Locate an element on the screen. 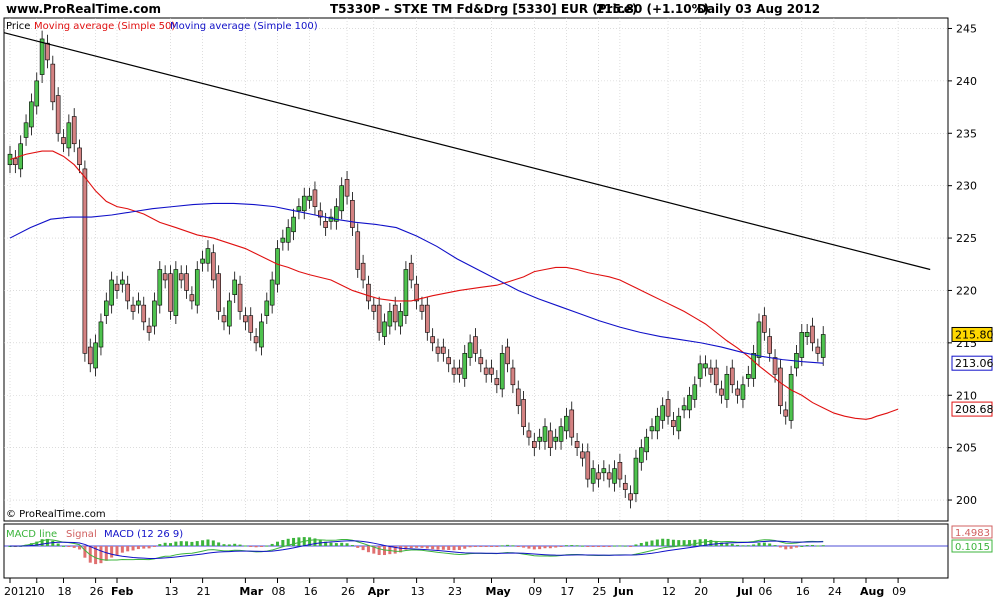  y-tick-label: 200 is located at coordinates (966, 500).